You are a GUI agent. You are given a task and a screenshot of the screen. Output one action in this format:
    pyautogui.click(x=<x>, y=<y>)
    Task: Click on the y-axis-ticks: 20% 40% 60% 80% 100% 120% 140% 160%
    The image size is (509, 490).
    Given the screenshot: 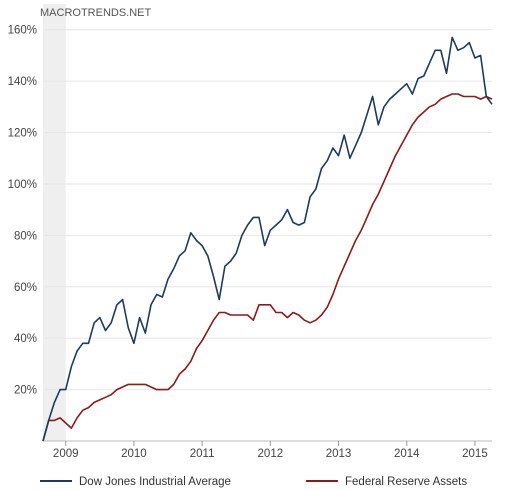 What is the action you would take?
    pyautogui.click(x=22, y=211)
    